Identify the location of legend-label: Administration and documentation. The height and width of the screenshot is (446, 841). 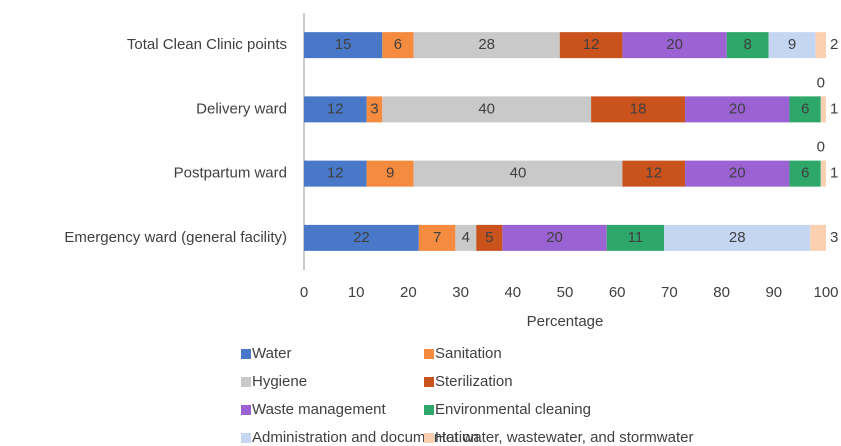
(365, 437).